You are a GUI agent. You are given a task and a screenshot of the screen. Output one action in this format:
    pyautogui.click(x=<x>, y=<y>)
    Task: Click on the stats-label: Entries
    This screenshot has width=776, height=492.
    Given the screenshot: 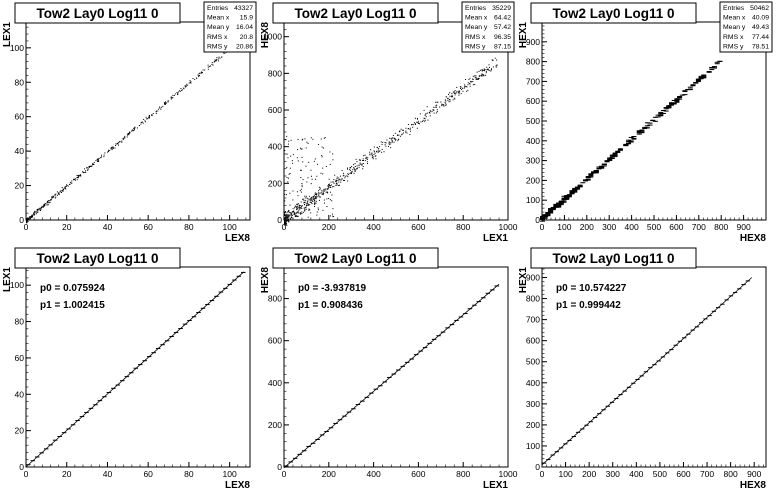 What is the action you would take?
    pyautogui.click(x=218, y=8)
    